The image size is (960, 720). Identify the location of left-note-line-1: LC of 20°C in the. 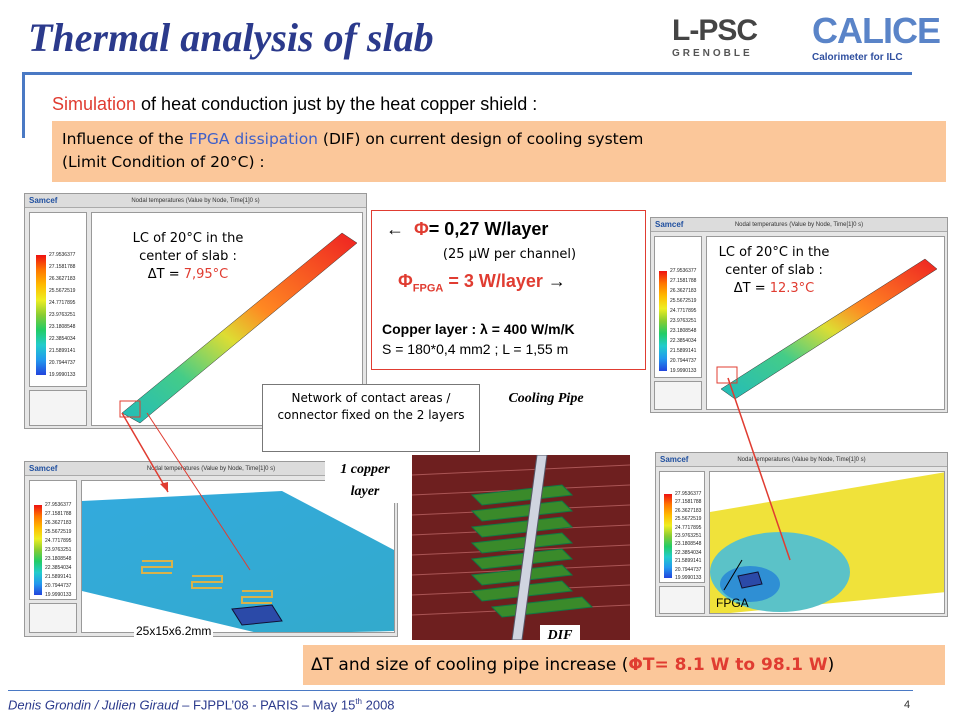
(188, 238).